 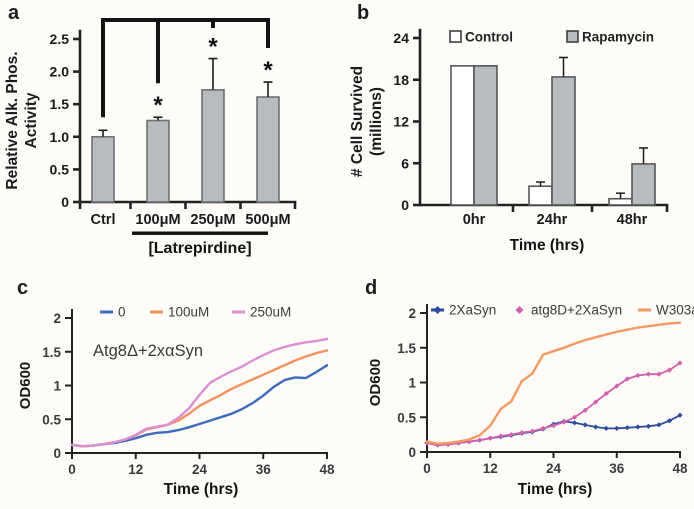 What do you see at coordinates (103, 220) in the screenshot?
I see `x-category-label: Ctrl` at bounding box center [103, 220].